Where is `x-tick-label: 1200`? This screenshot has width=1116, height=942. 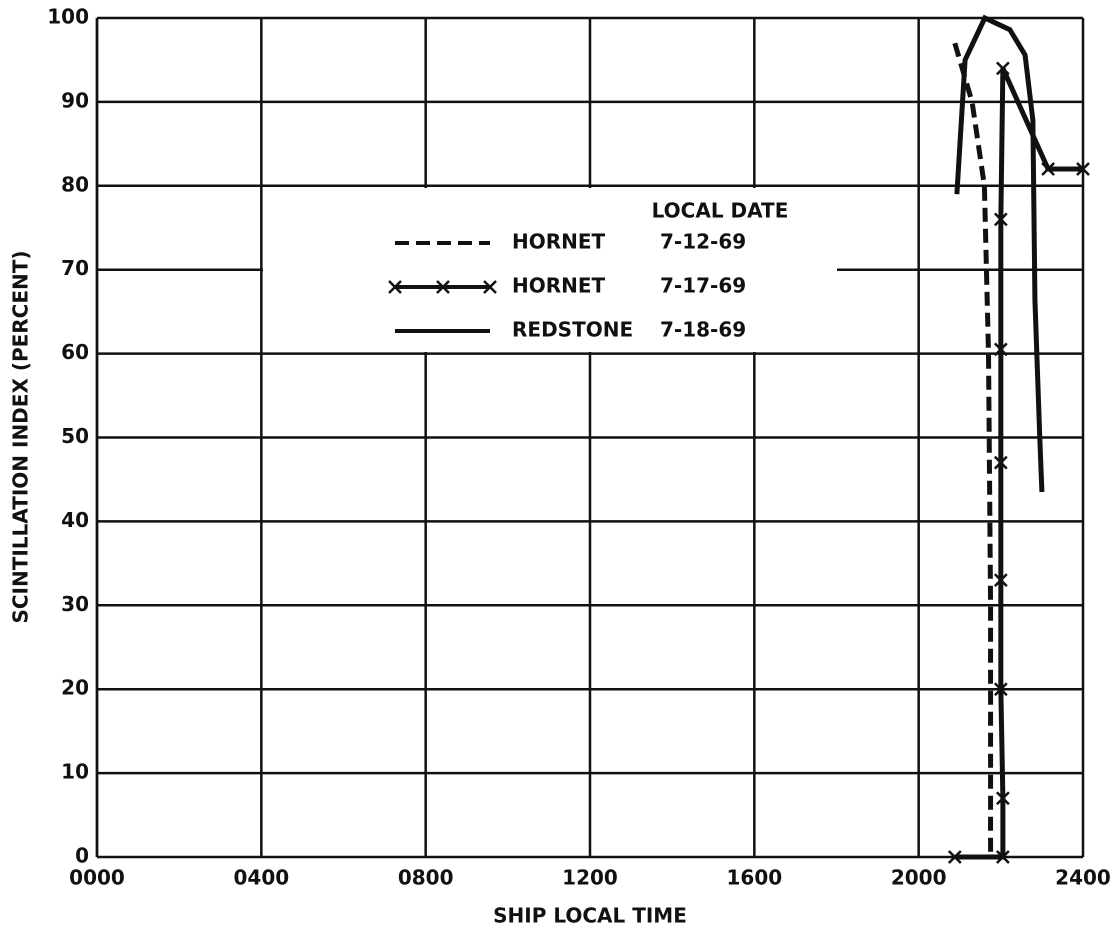 x-tick-label: 1200 is located at coordinates (590, 878).